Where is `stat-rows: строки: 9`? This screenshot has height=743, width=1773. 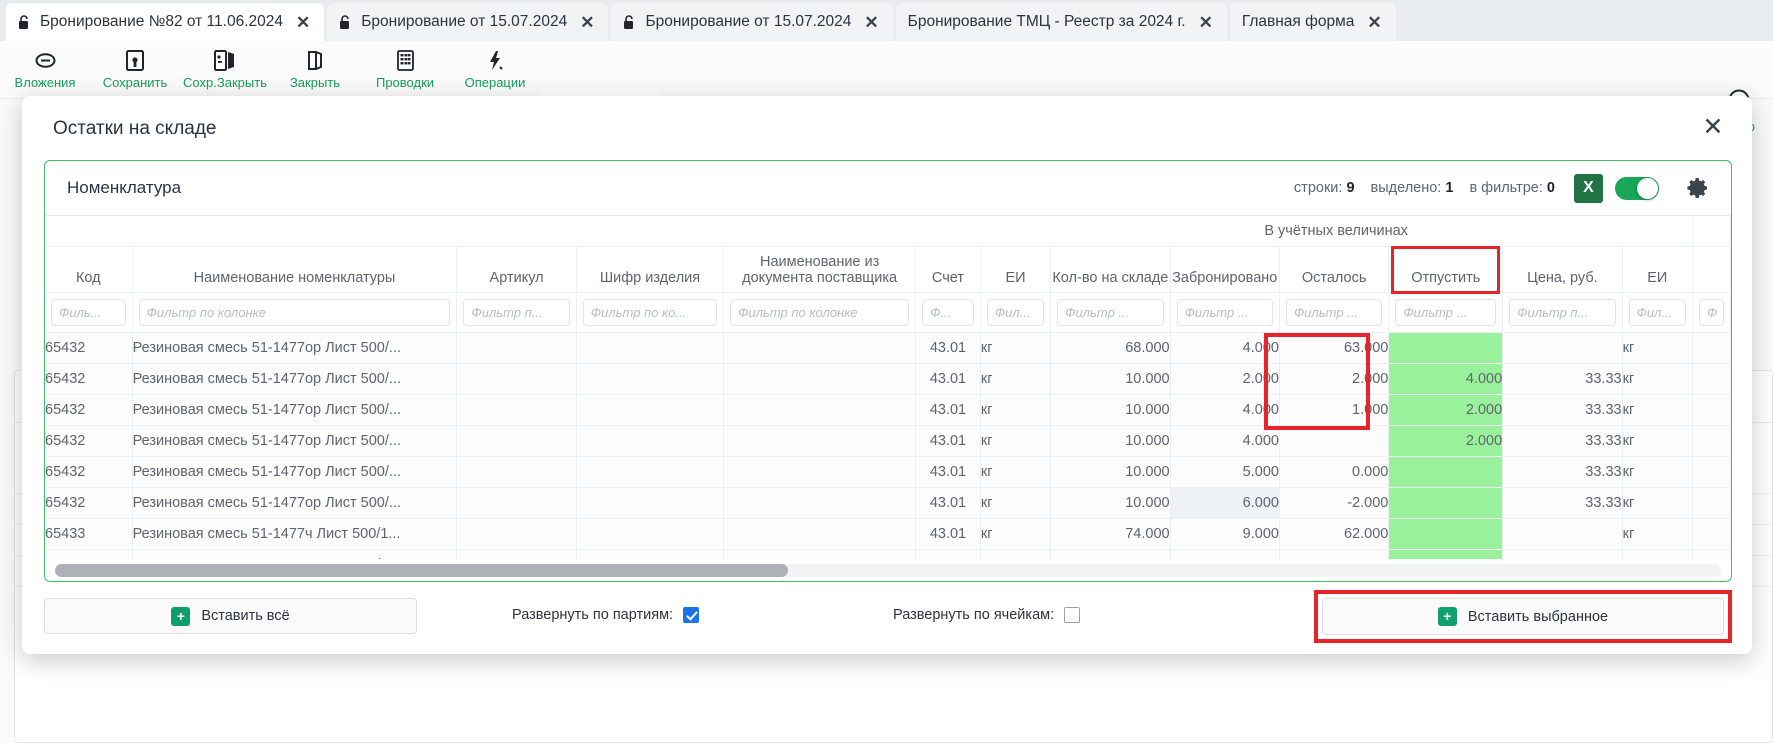
stat-rows: строки: 9 is located at coordinates (1324, 188).